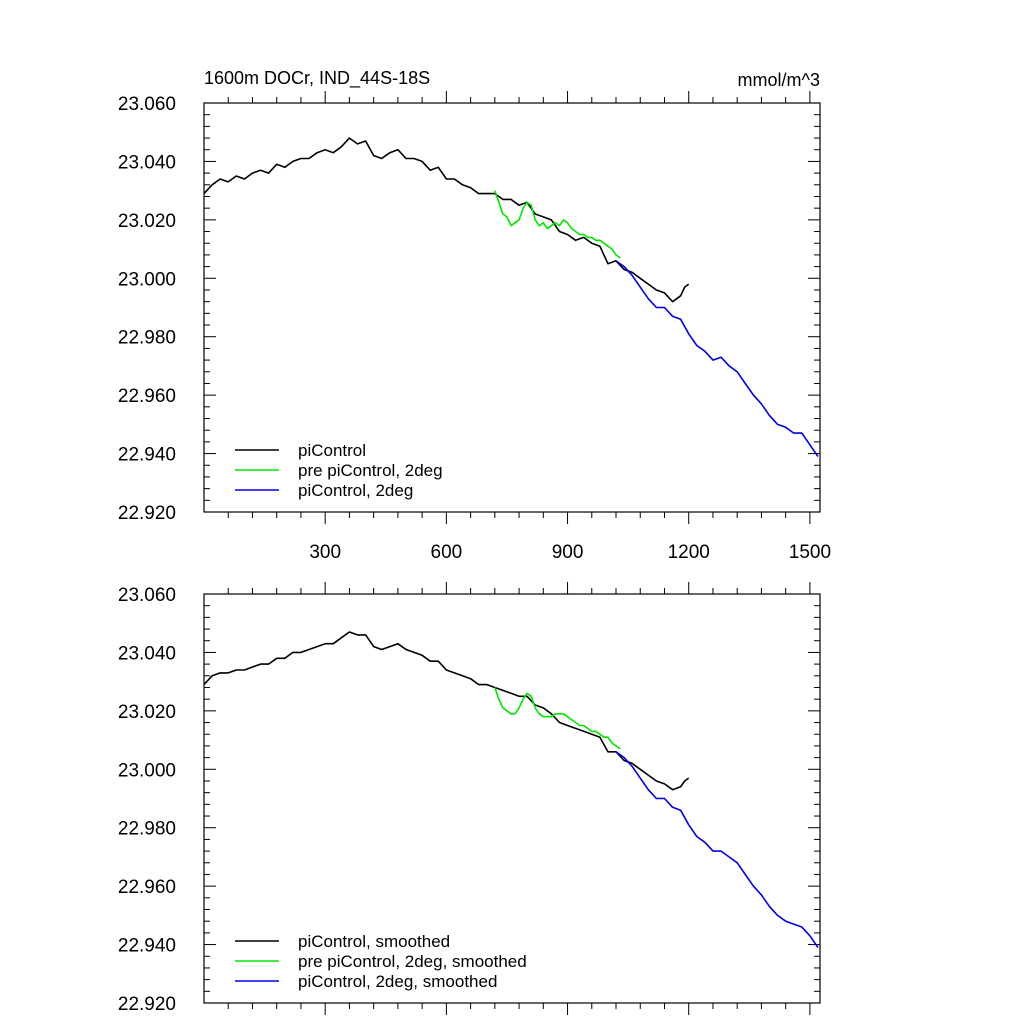  I want to click on x-tick-label: 900, so click(568, 552).